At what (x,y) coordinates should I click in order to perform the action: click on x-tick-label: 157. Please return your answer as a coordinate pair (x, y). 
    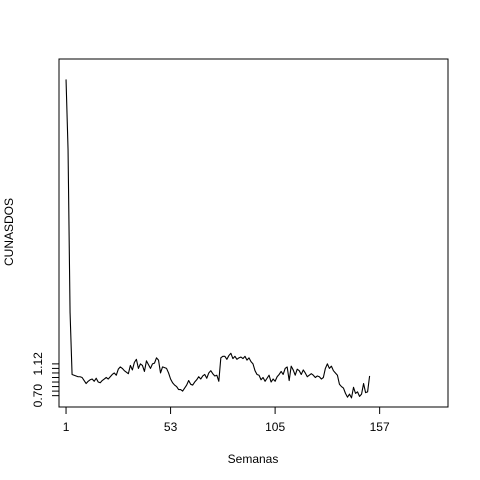
    Looking at the image, I should click on (380, 427).